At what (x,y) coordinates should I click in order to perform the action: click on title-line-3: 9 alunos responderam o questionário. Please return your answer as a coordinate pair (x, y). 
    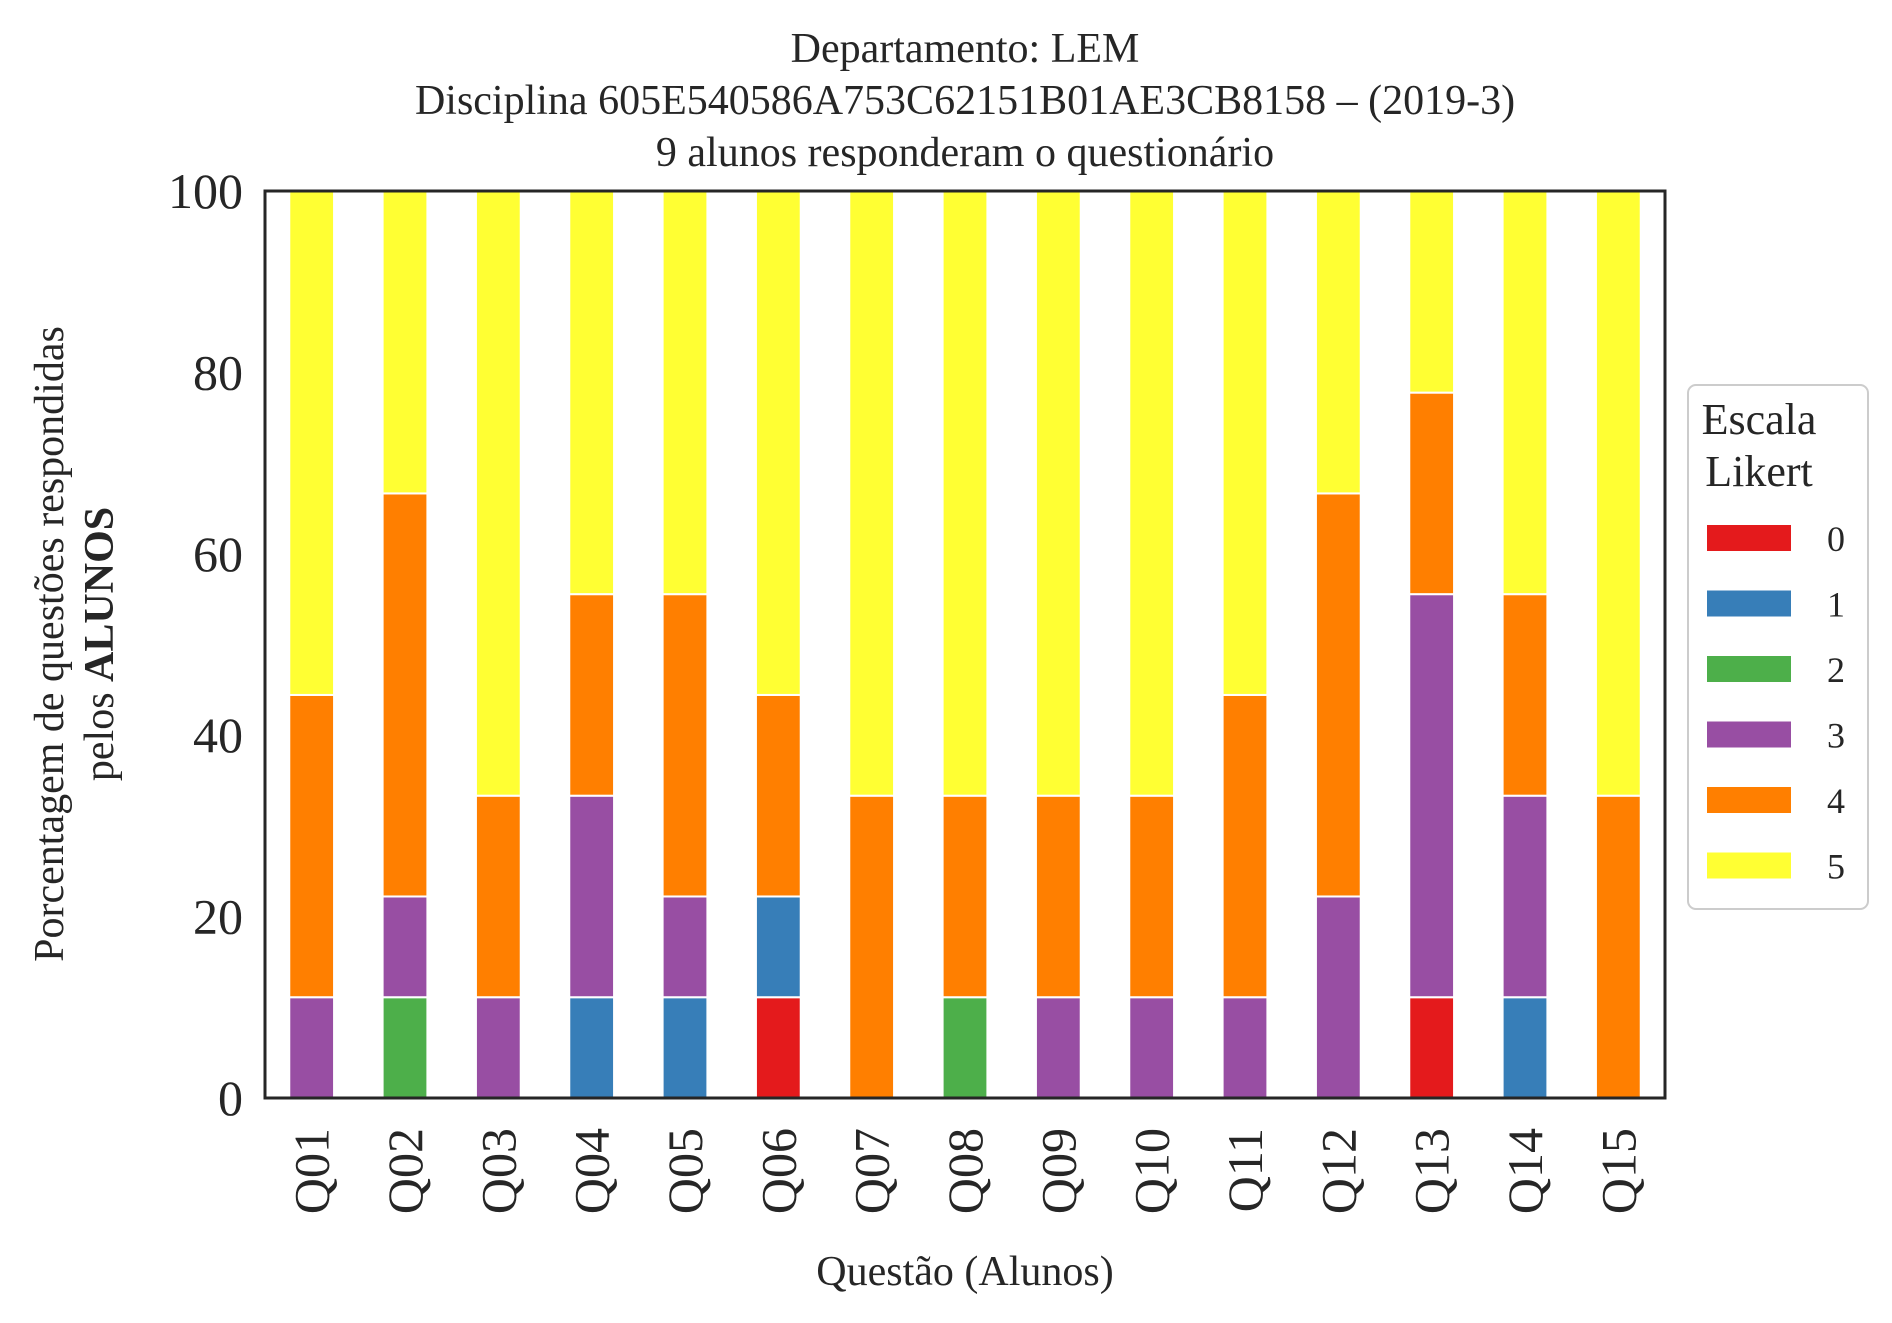
    Looking at the image, I should click on (965, 153).